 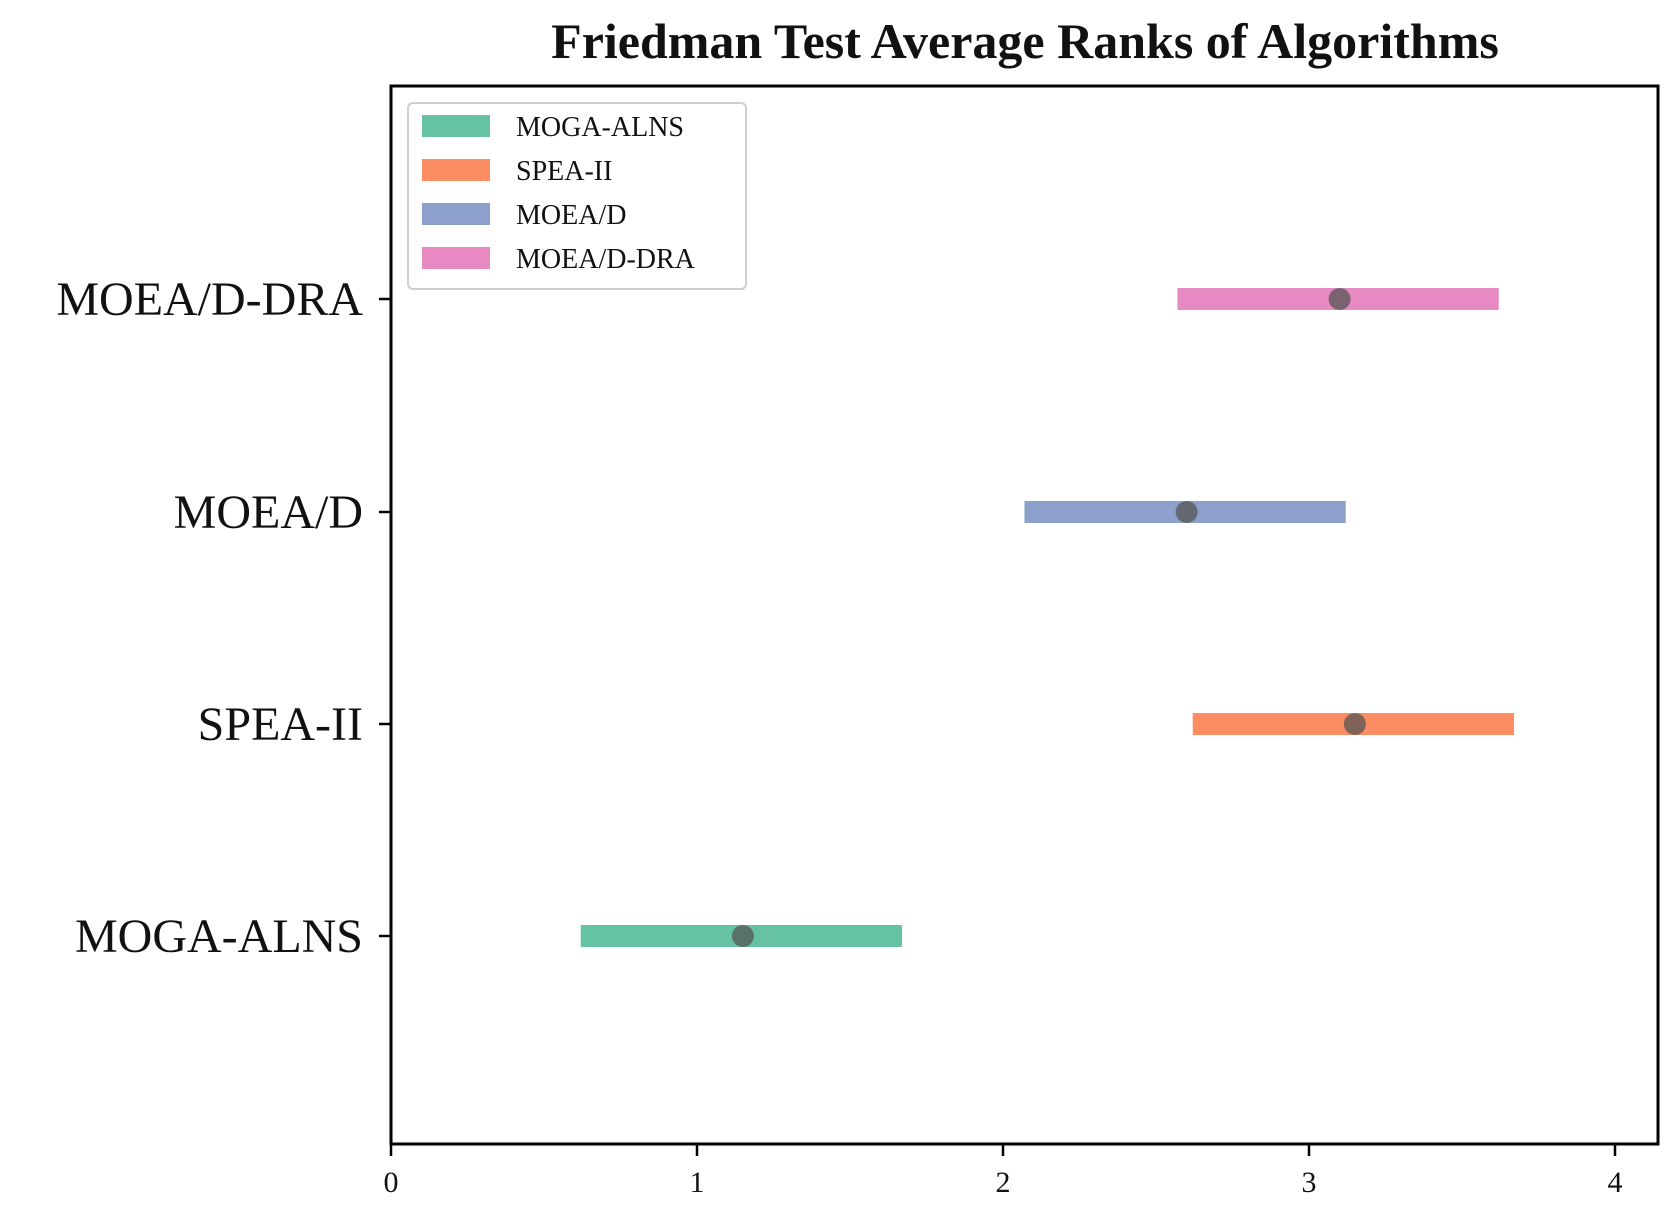 What do you see at coordinates (600, 127) in the screenshot?
I see `legend-label-moga-alns: MOGA-ALNS` at bounding box center [600, 127].